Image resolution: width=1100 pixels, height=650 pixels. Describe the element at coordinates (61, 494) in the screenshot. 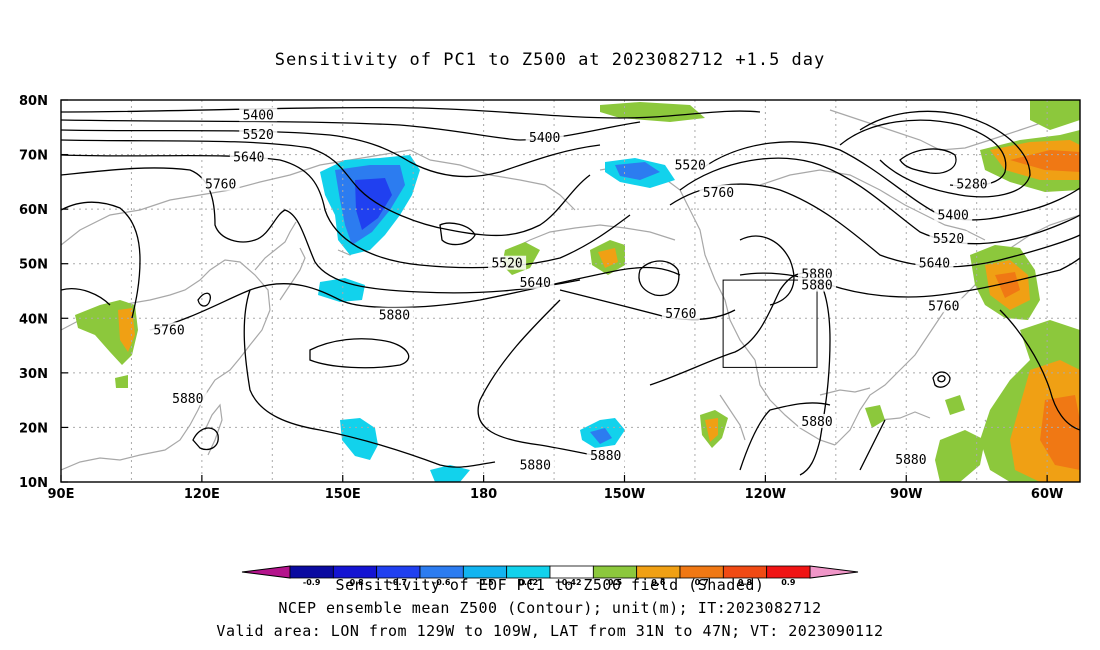

I see `lon-tick-label: 90E` at that location.